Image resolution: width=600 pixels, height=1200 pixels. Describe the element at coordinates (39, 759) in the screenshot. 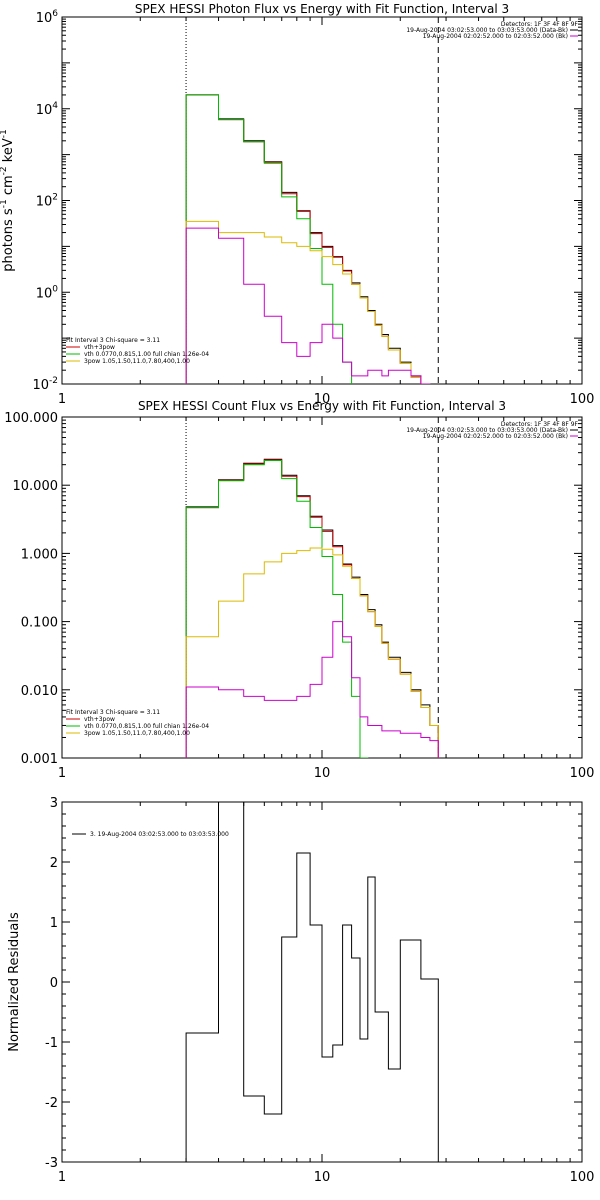

I see `y-tick-label: 0.001` at that location.